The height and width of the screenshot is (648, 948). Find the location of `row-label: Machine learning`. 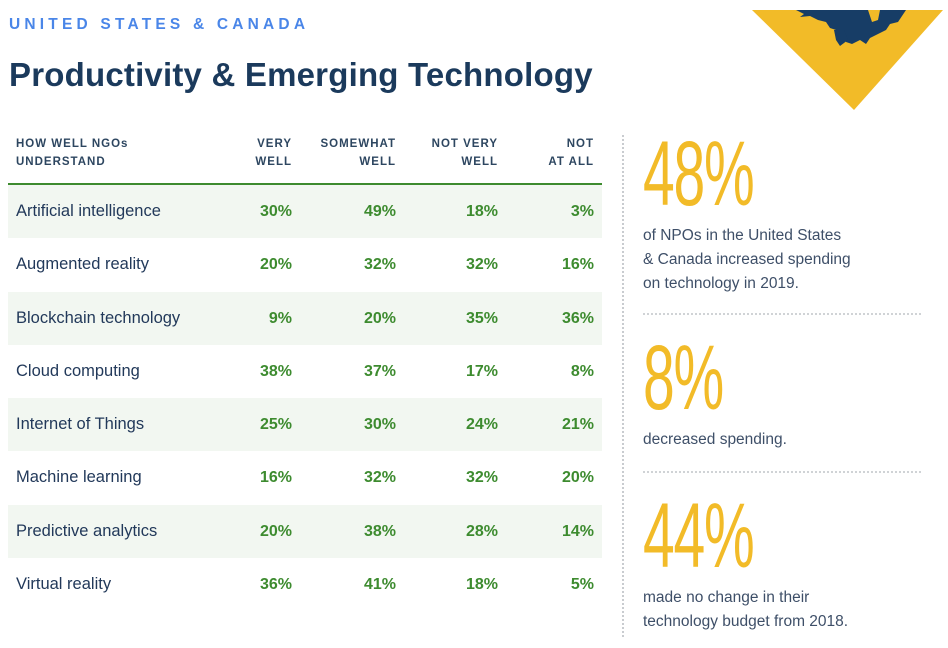

row-label: Machine learning is located at coordinates (79, 477).